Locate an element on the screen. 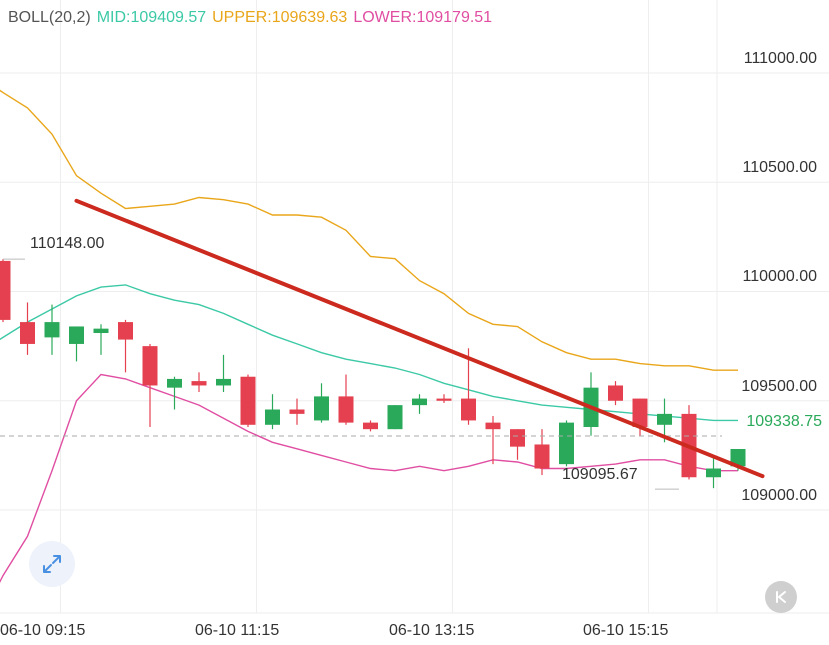 This screenshot has height=645, width=829. last-price-tag is located at coordinates (775, 436).